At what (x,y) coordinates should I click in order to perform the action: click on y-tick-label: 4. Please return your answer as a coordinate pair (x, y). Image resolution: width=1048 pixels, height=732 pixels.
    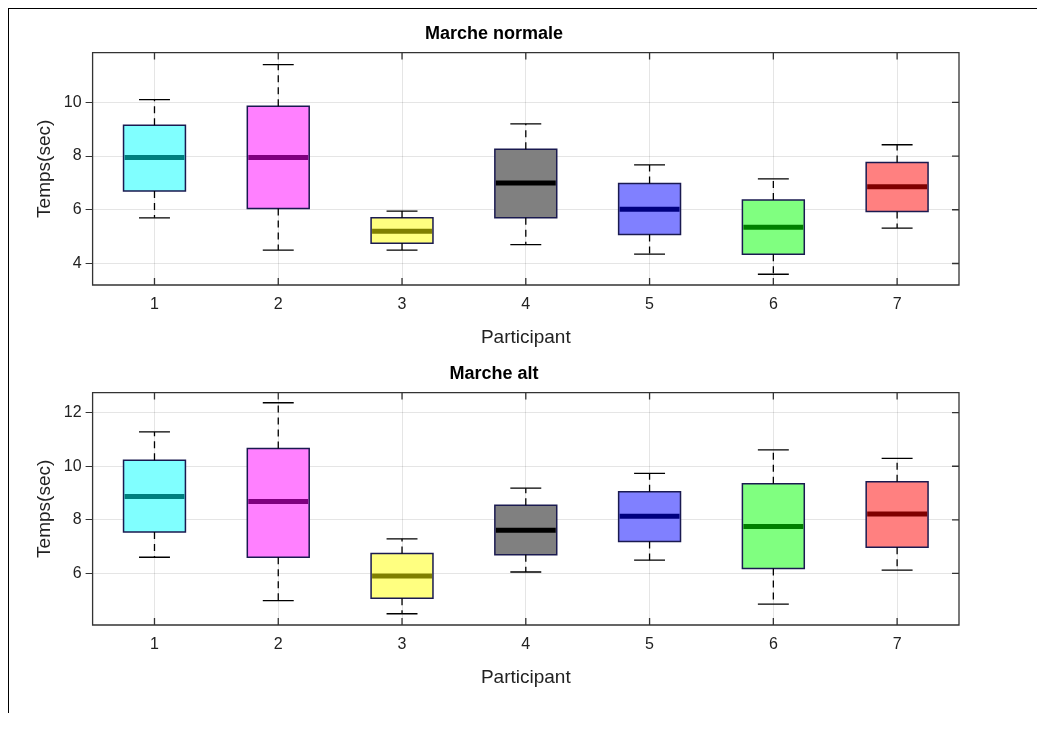
    Looking at the image, I should click on (77, 262).